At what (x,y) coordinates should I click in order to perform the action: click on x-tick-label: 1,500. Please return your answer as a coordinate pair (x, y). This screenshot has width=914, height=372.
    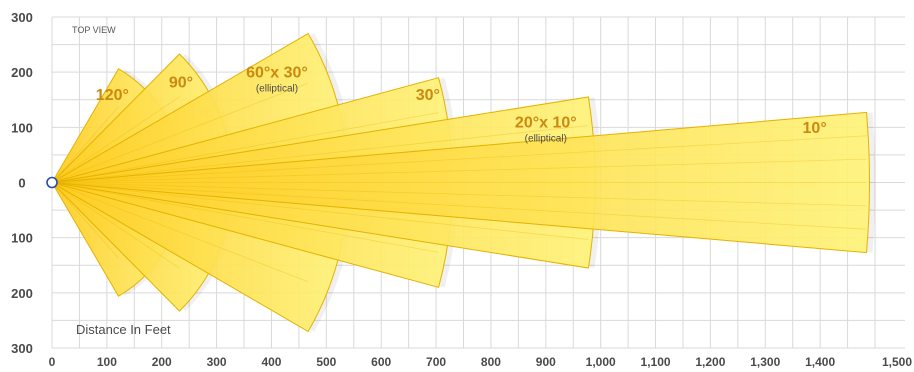
    Looking at the image, I should click on (897, 362).